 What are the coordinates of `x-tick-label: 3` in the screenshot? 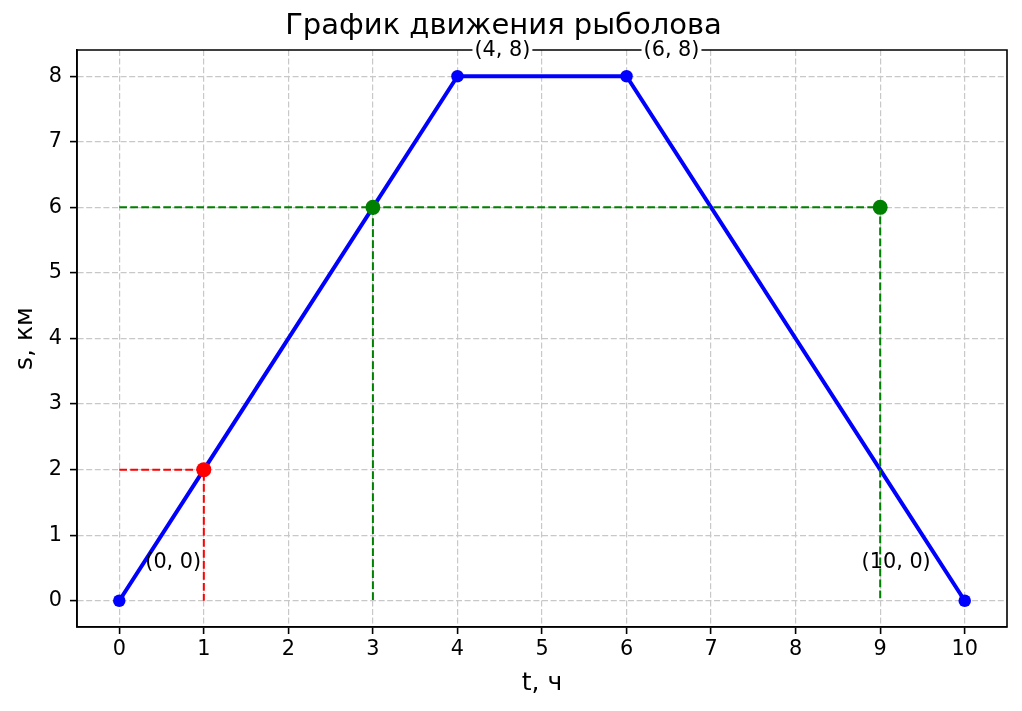 It's located at (373, 647).